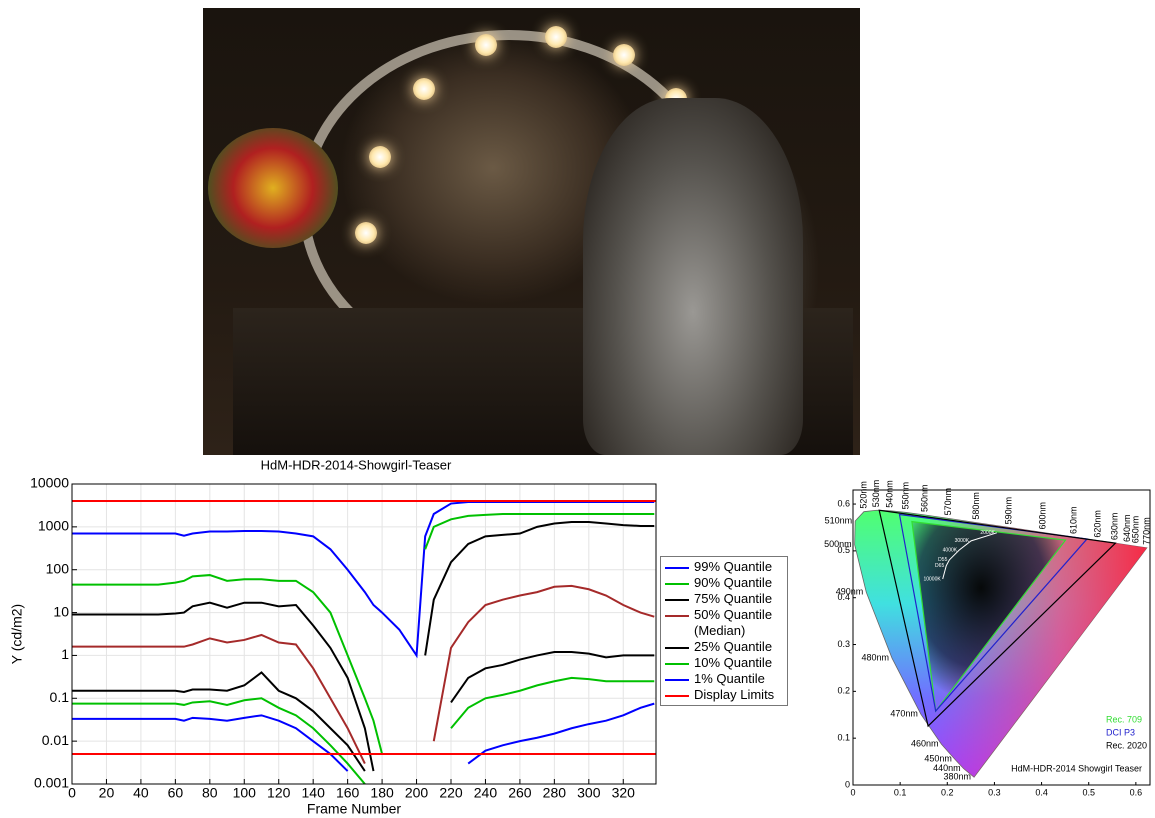  I want to click on y-tick-label: 0.4, so click(843, 597).